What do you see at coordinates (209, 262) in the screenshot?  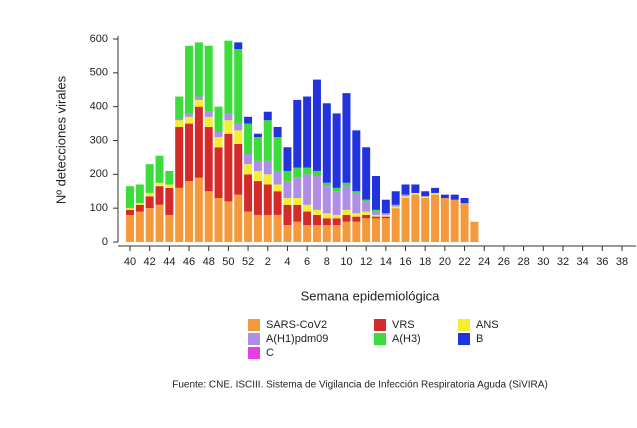 I see `x-tick-label: 48` at bounding box center [209, 262].